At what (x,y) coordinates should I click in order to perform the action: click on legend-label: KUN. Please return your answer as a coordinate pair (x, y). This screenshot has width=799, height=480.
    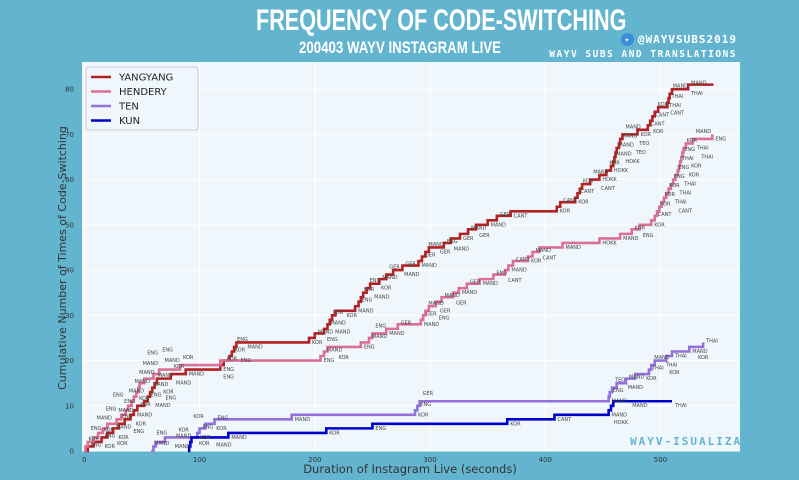
    Looking at the image, I should click on (129, 121).